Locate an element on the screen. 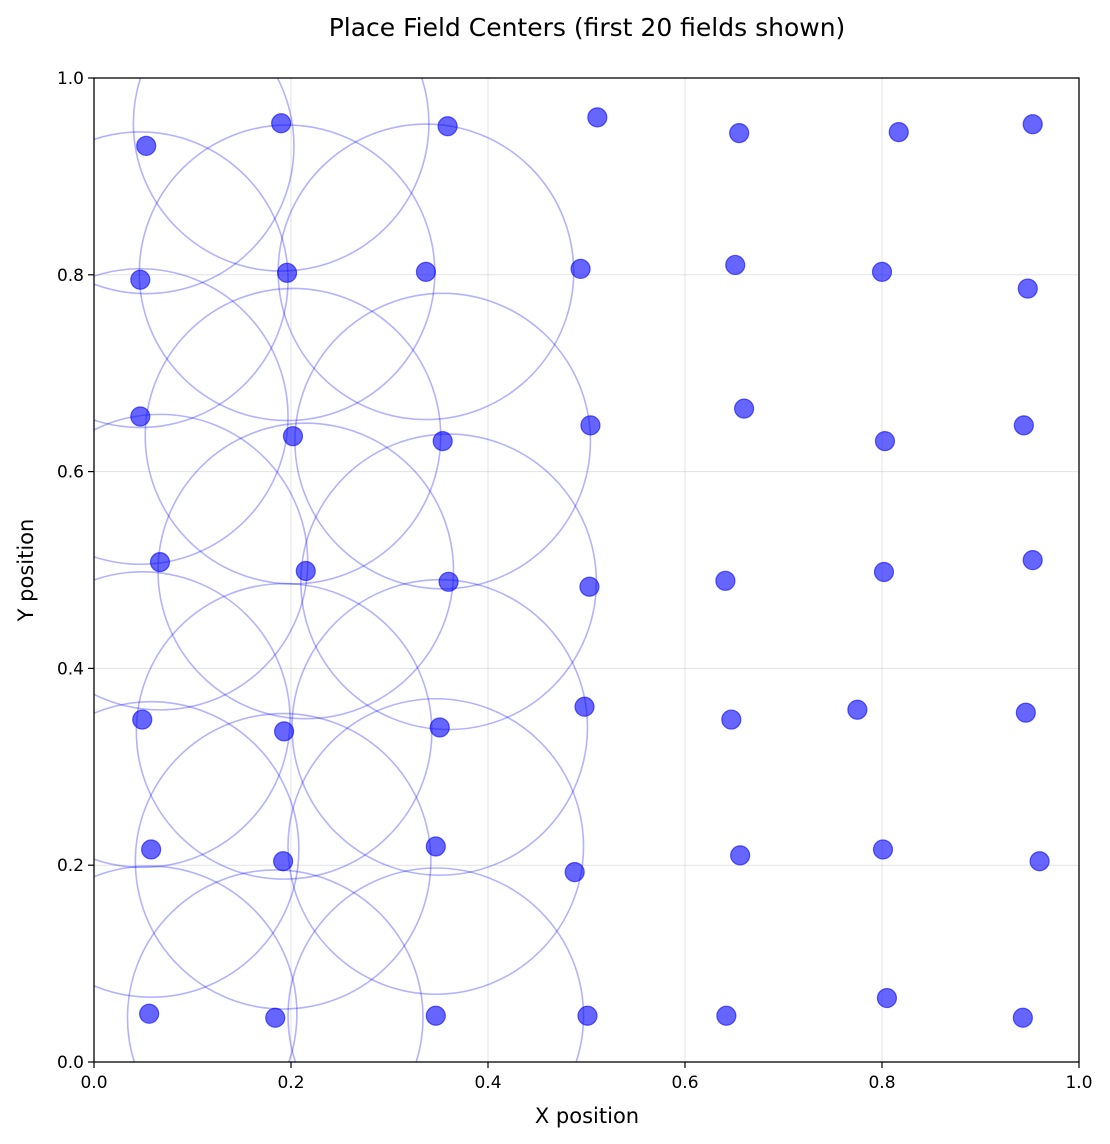  x-tick-label: 0.4 is located at coordinates (487, 1083).